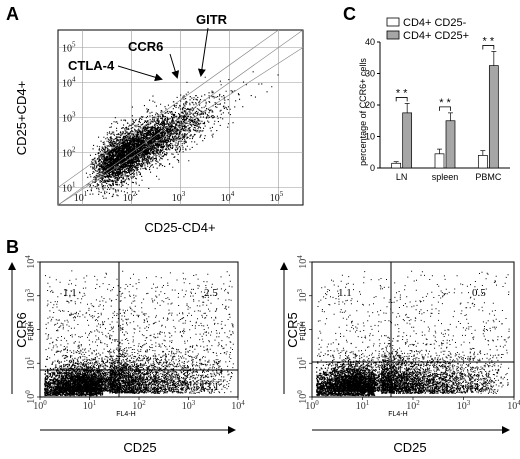 This screenshot has height=459, width=520. What do you see at coordinates (437, 105) in the screenshot?
I see `panel-c-axes: 0 10 20 30 40` at bounding box center [437, 105].